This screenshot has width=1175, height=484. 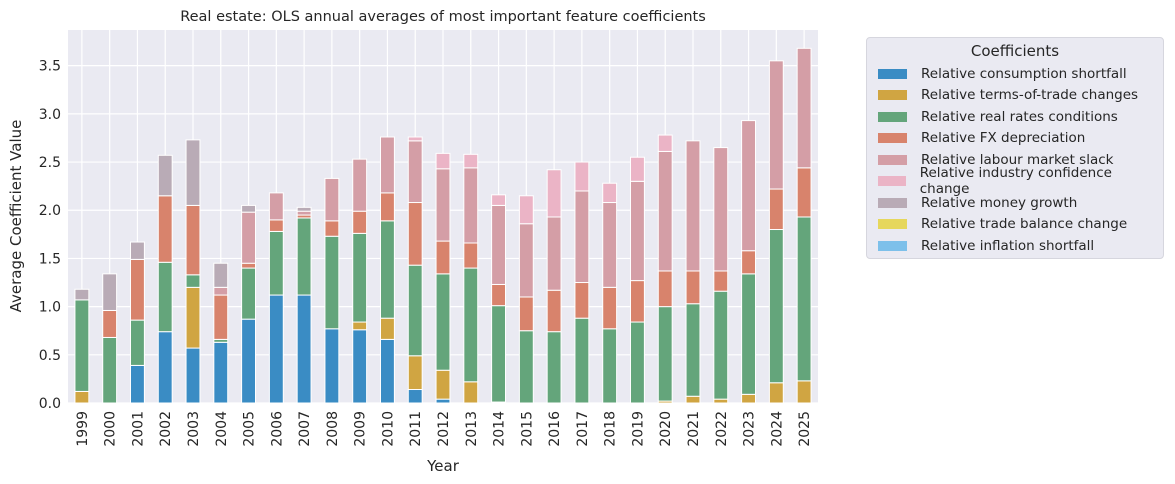 What do you see at coordinates (50, 259) in the screenshot?
I see `y-tick-label: 1.5` at bounding box center [50, 259].